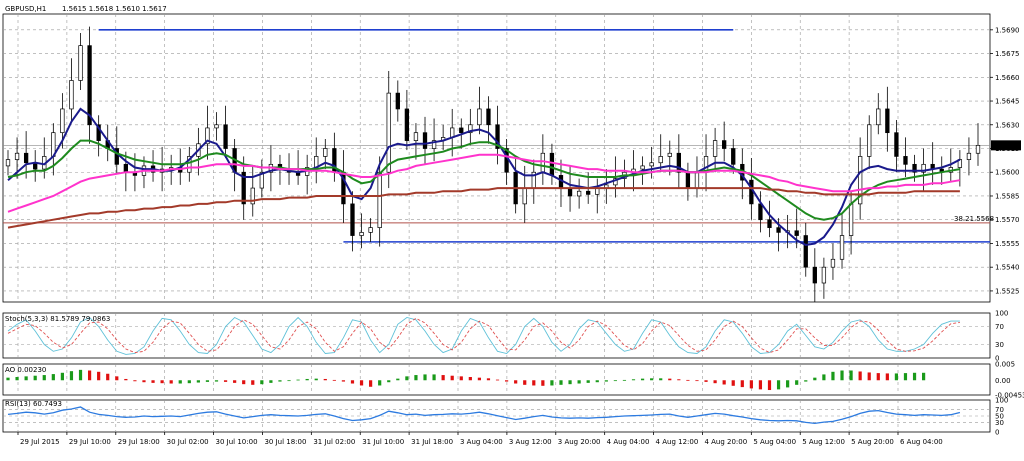 The width and height of the screenshot is (1024, 461). What do you see at coordinates (139, 442) in the screenshot?
I see `x-tick-label: 29 Jul 18:00` at bounding box center [139, 442].